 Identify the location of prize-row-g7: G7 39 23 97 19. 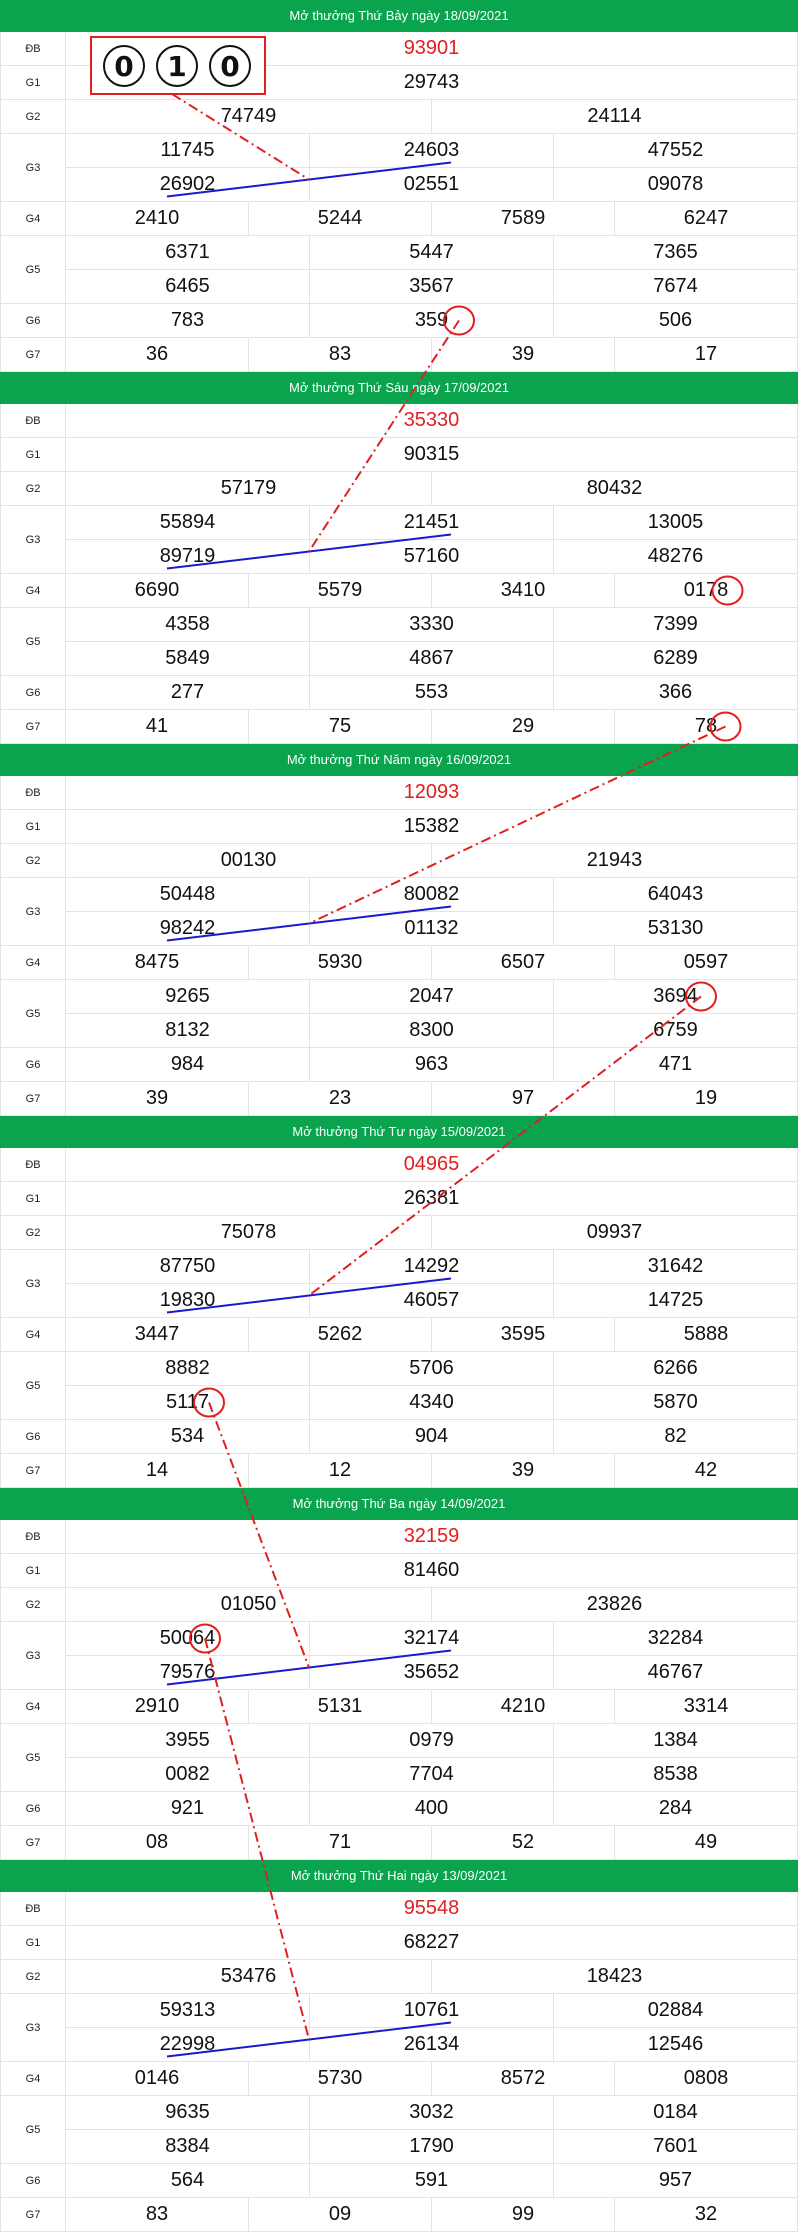
(399, 1099).